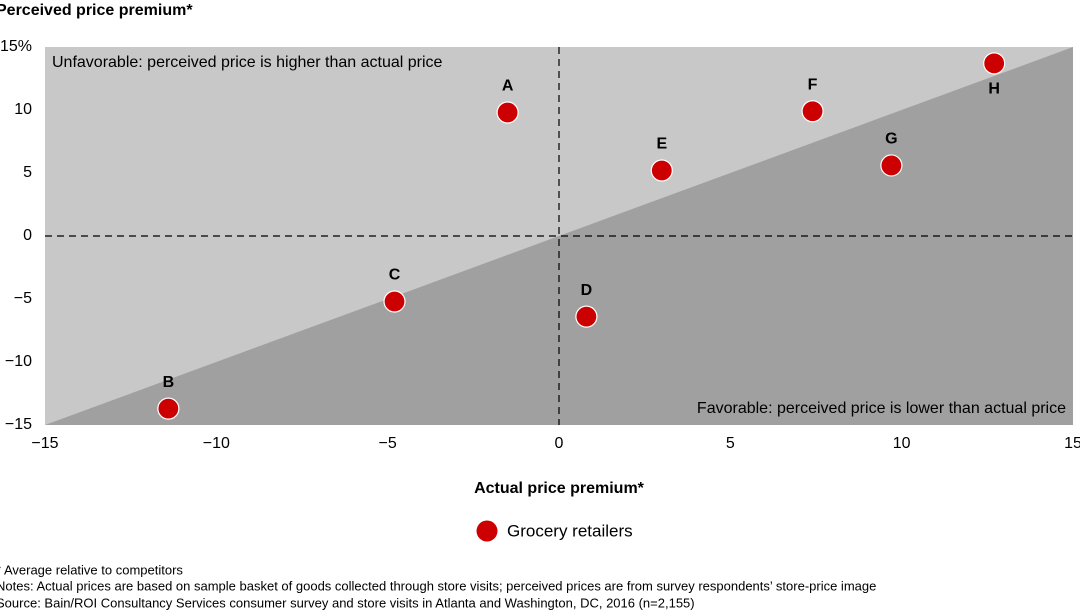 Image resolution: width=1080 pixels, height=612 pixels. What do you see at coordinates (44, 443) in the screenshot?
I see `x-tick-label: −15` at bounding box center [44, 443].